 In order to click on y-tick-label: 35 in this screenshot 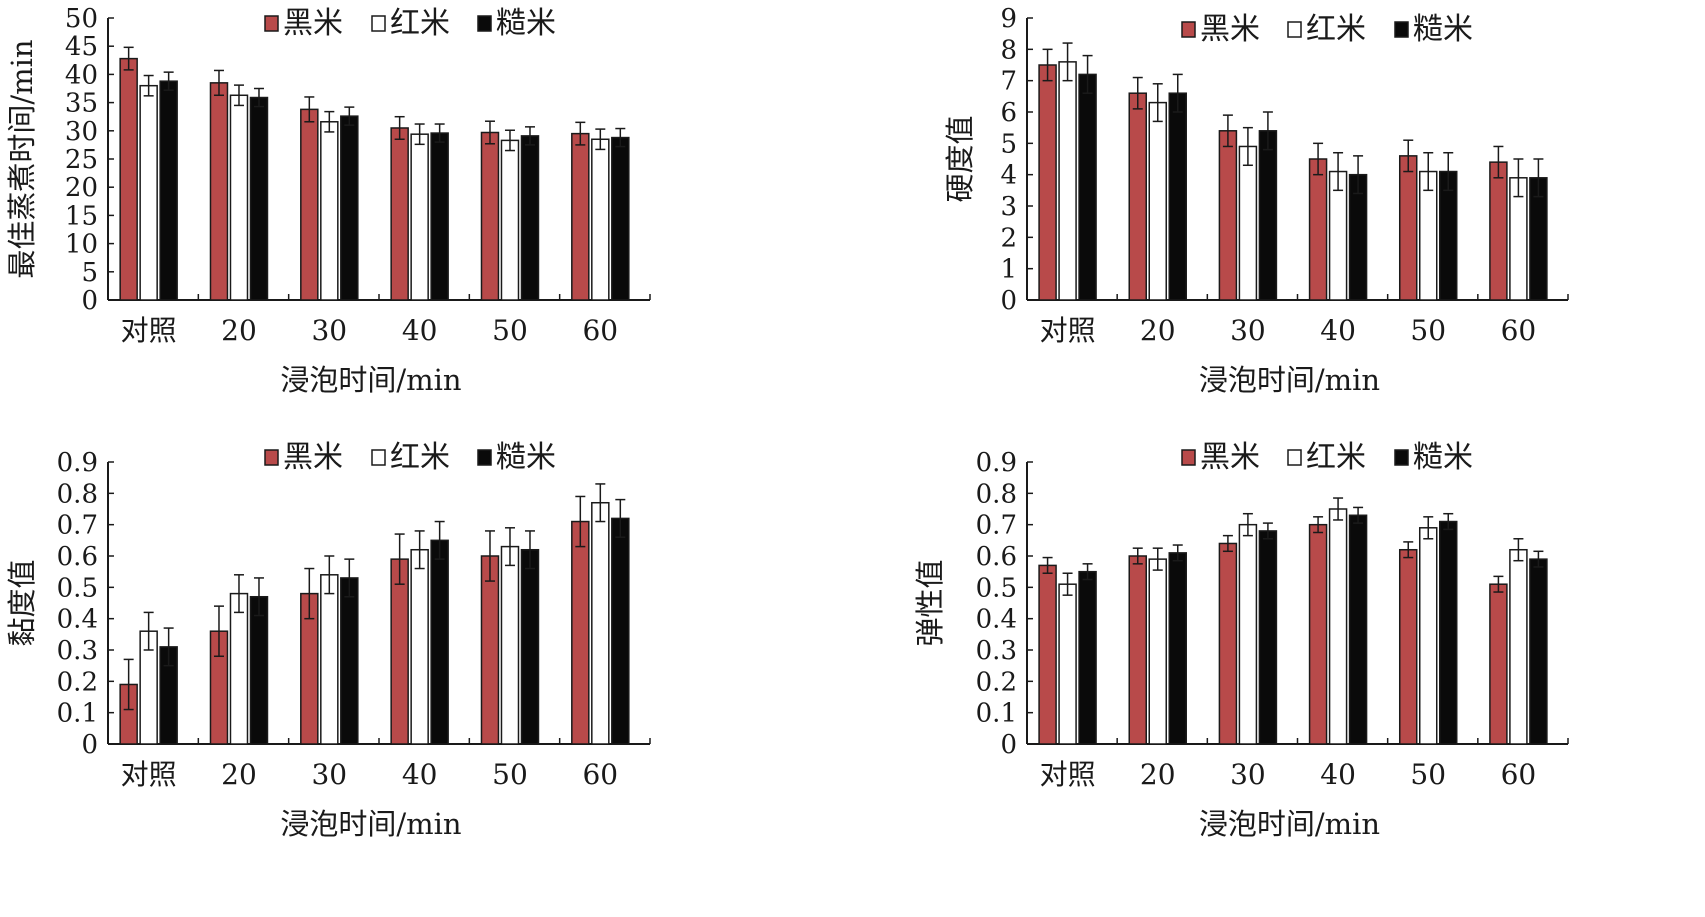, I will do `click(81, 104)`.